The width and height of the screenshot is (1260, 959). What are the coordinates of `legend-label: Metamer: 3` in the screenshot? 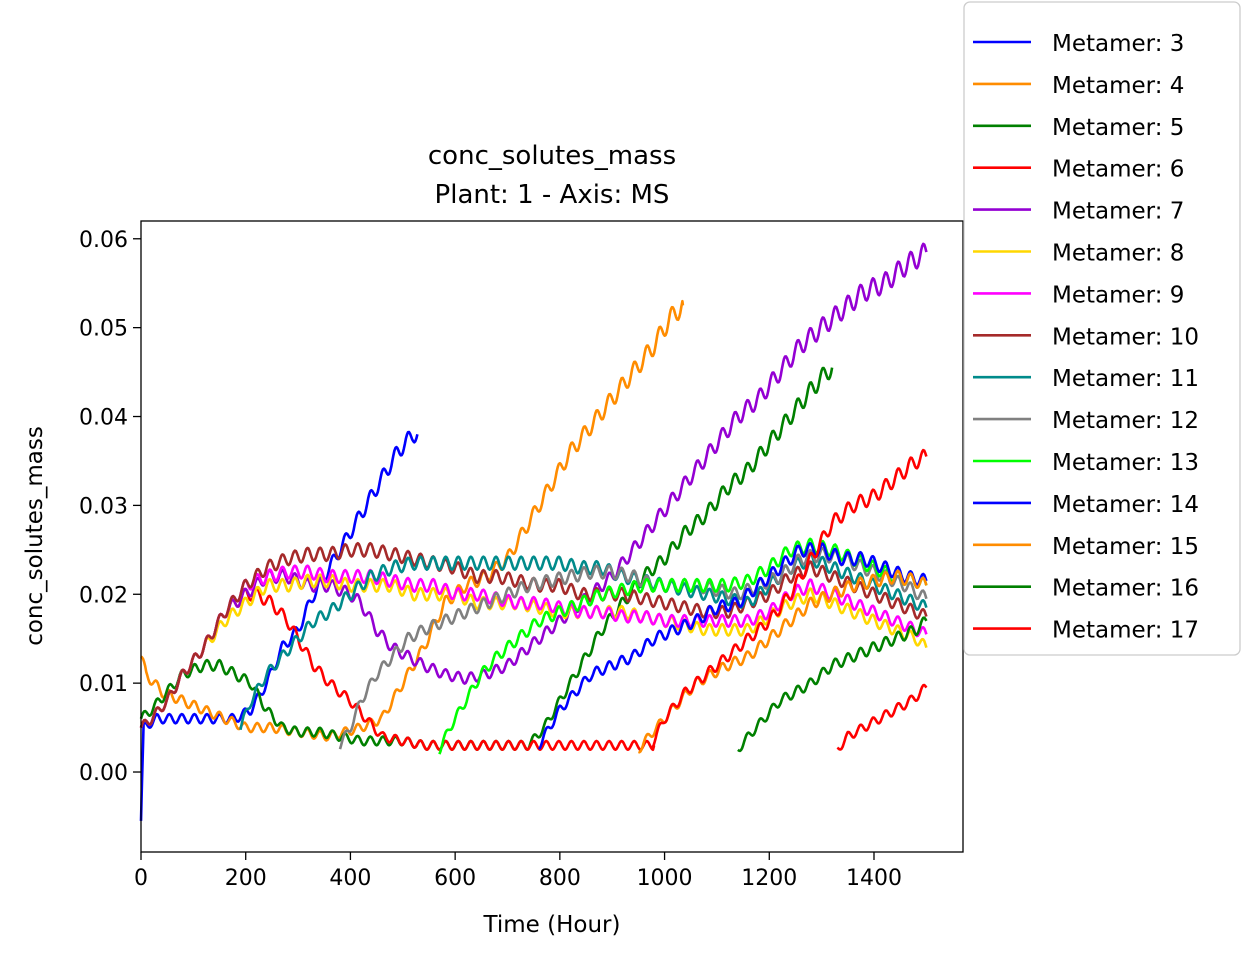 It's located at (1118, 44).